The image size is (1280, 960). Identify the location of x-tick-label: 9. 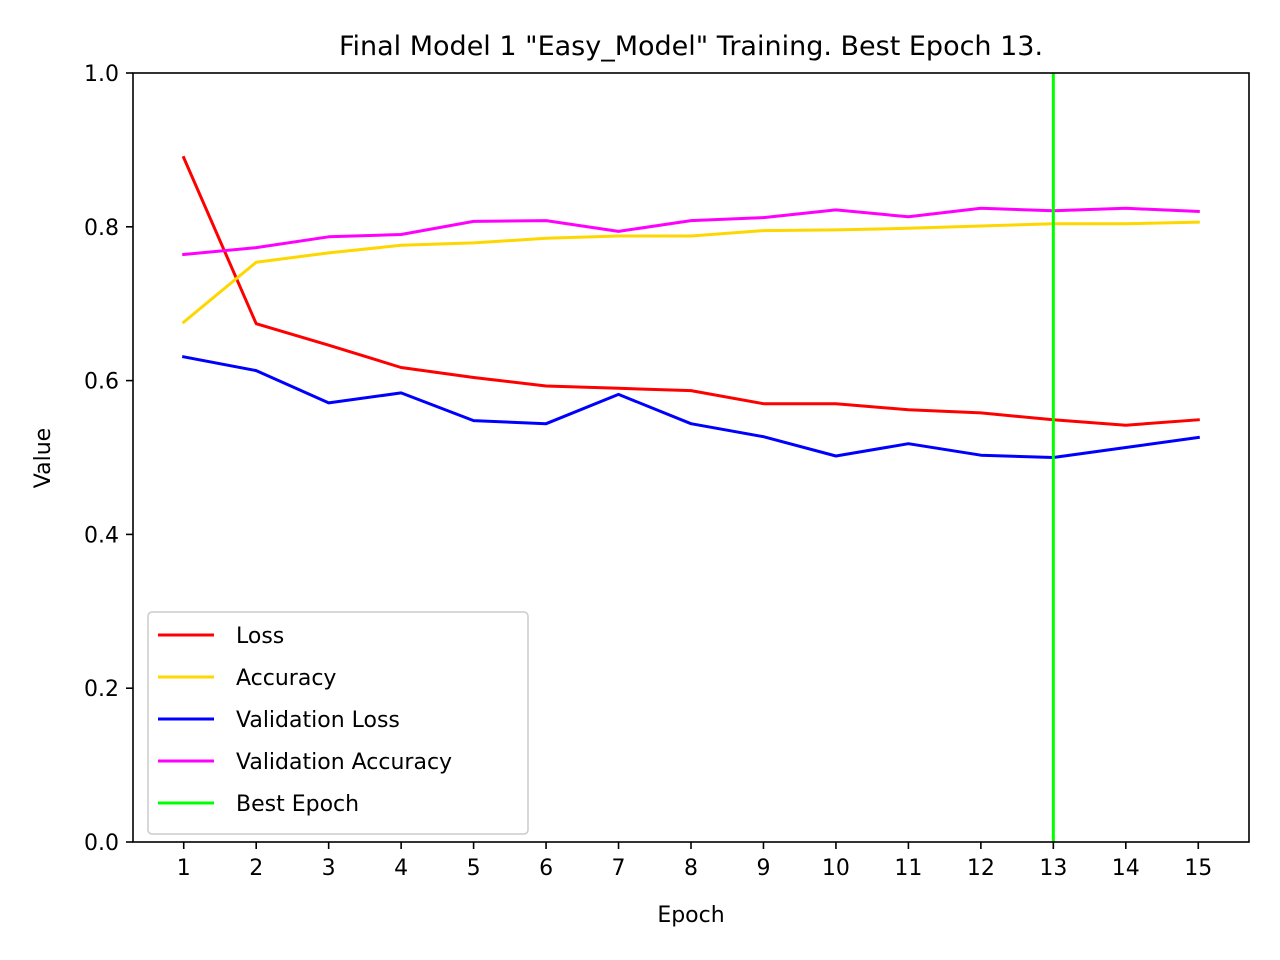
(763, 868).